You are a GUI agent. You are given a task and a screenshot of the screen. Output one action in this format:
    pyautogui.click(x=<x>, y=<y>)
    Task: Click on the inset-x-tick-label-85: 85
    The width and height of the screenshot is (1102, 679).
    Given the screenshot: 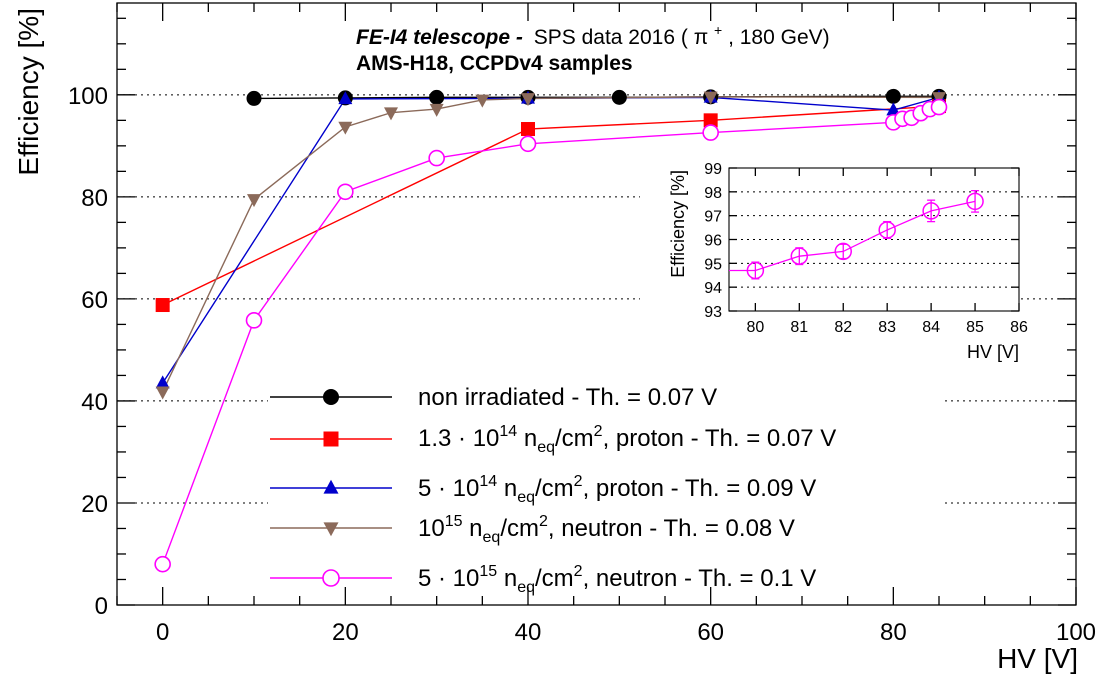 What is the action you would take?
    pyautogui.click(x=975, y=327)
    